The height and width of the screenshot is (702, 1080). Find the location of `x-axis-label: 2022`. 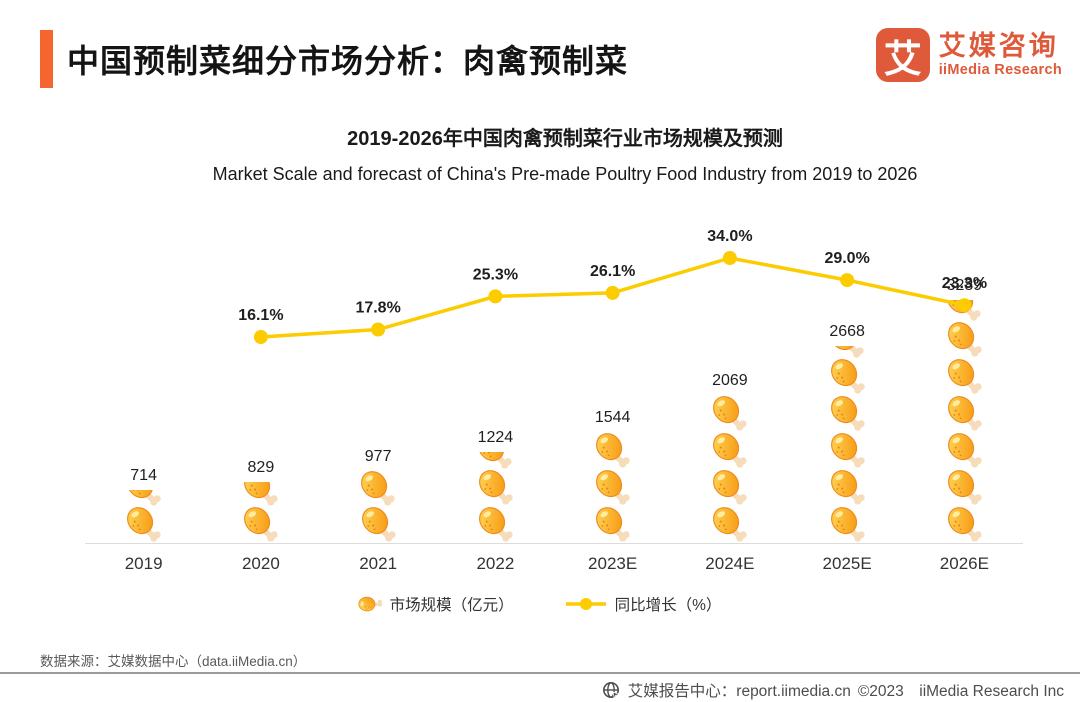

x-axis-label: 2022 is located at coordinates (495, 563).